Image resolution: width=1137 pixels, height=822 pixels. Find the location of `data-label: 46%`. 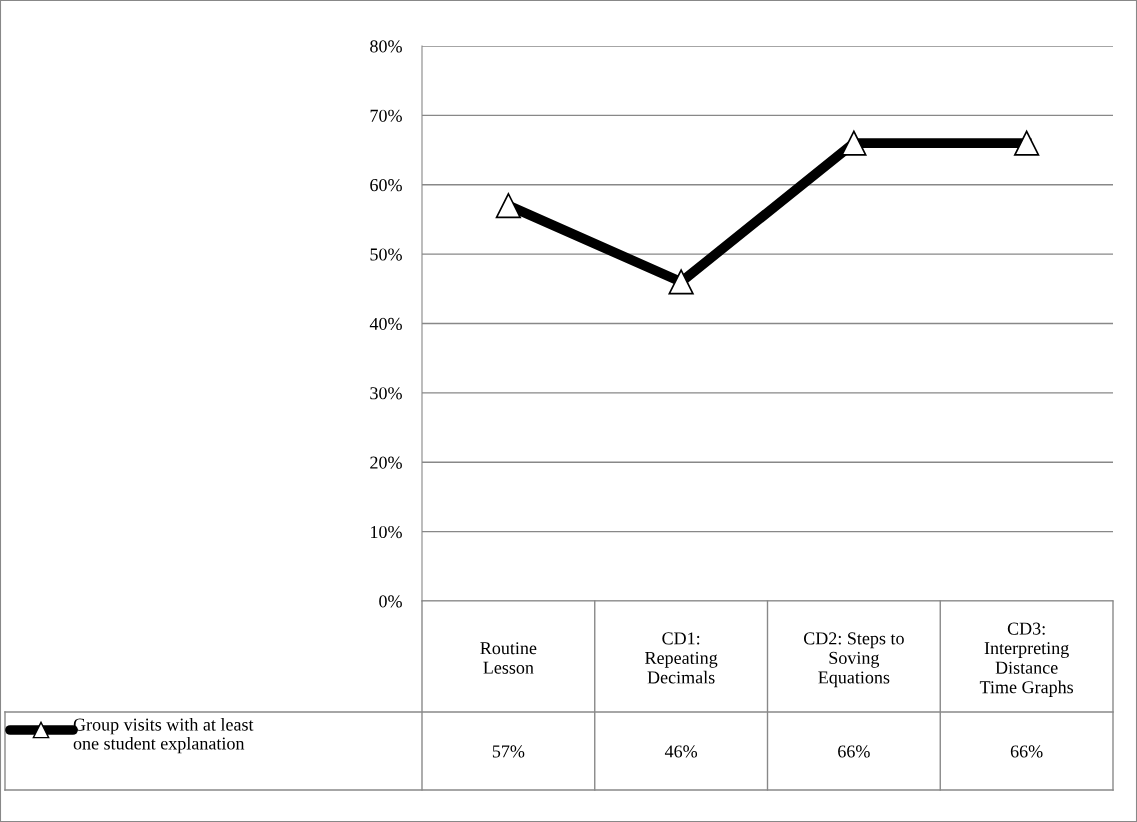

data-label: 46% is located at coordinates (681, 751).